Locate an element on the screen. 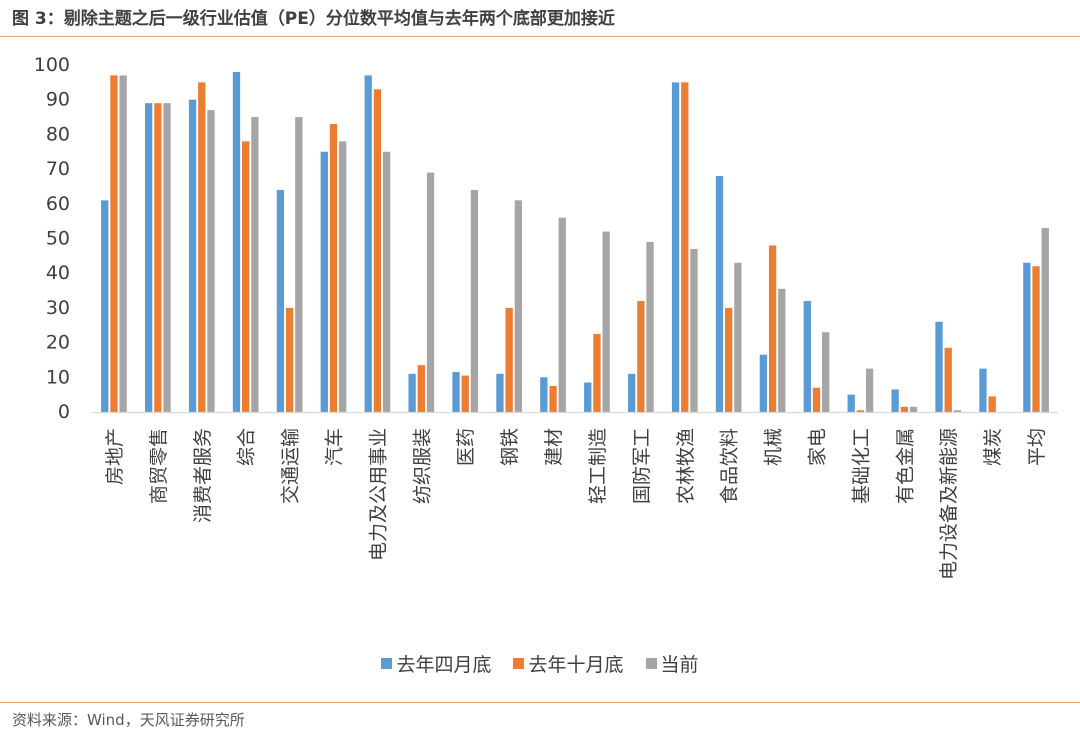 The width and height of the screenshot is (1080, 737). legend-label: 去年十月底 is located at coordinates (576, 665).